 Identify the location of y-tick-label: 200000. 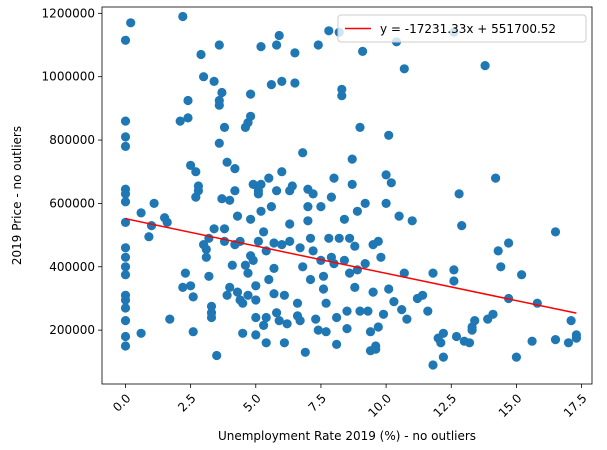
(72, 330).